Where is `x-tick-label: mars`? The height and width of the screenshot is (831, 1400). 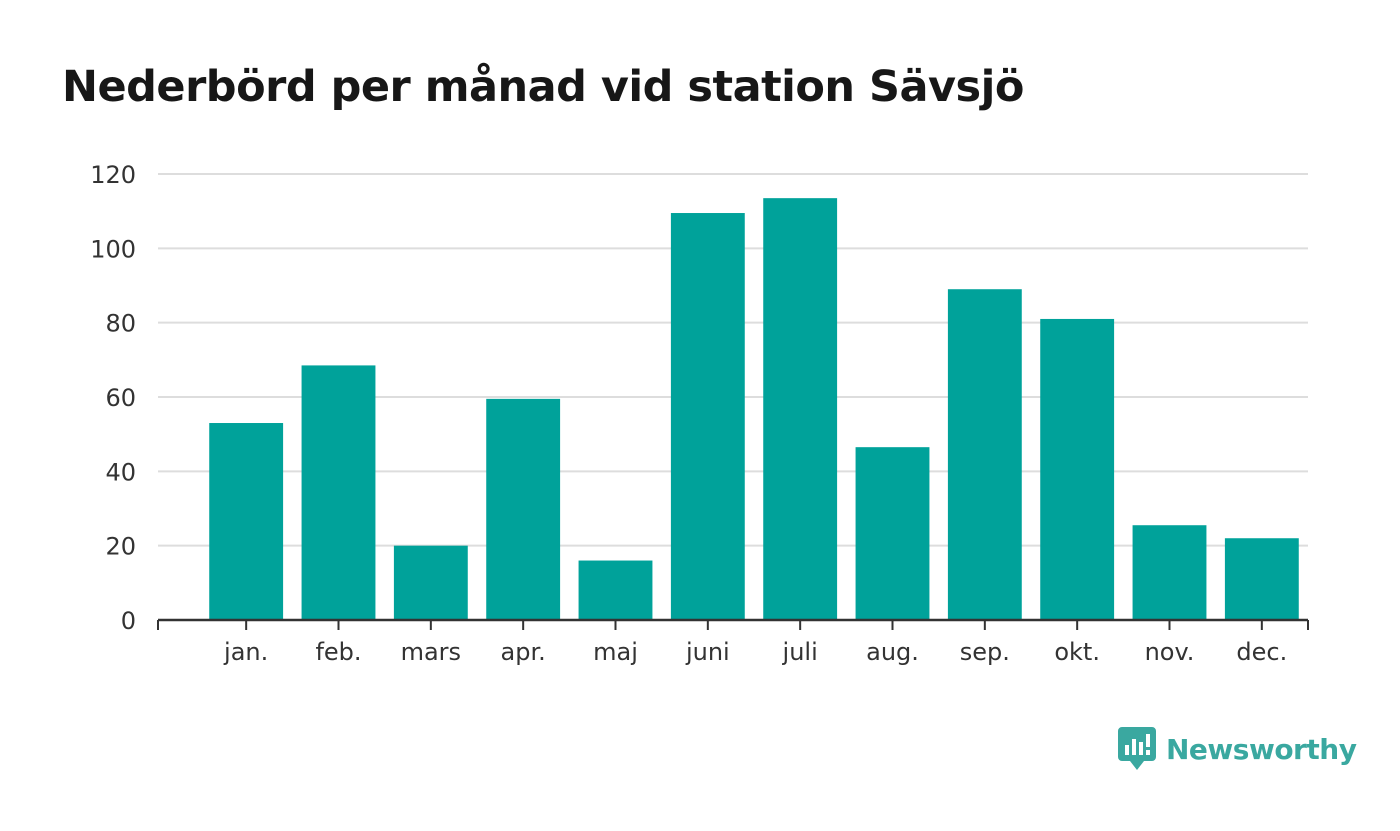
x-tick-label: mars is located at coordinates (431, 652).